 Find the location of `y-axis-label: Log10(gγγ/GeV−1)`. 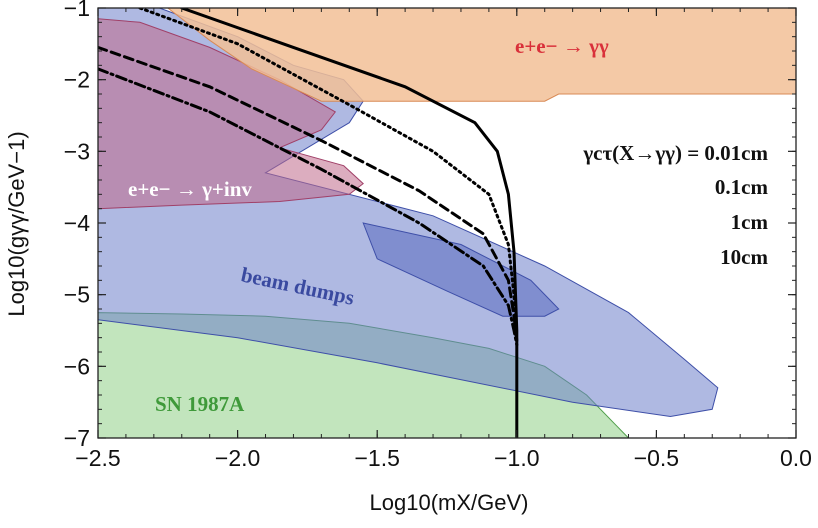

y-axis-label: Log10(gγγ/GeV−1) is located at coordinates (16, 223).